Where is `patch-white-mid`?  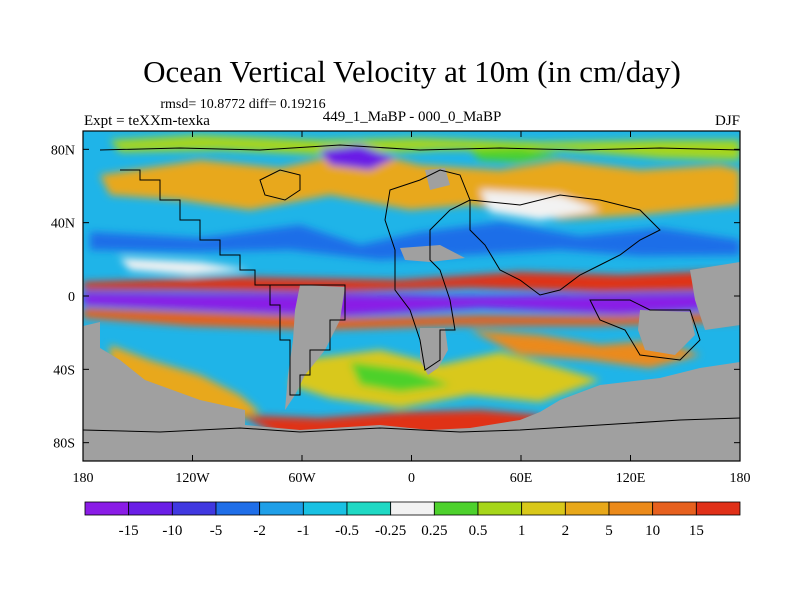 patch-white-mid is located at coordinates (185, 266).